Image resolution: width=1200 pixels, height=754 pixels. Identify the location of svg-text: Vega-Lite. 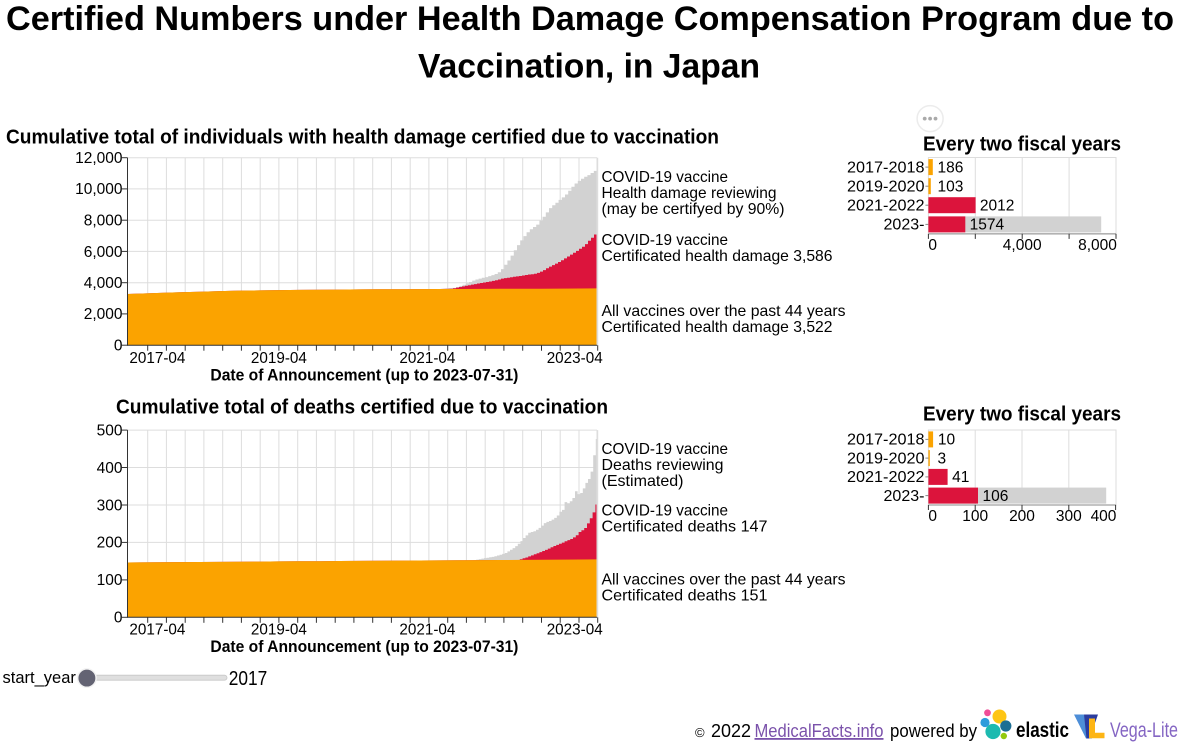
(1144, 730).